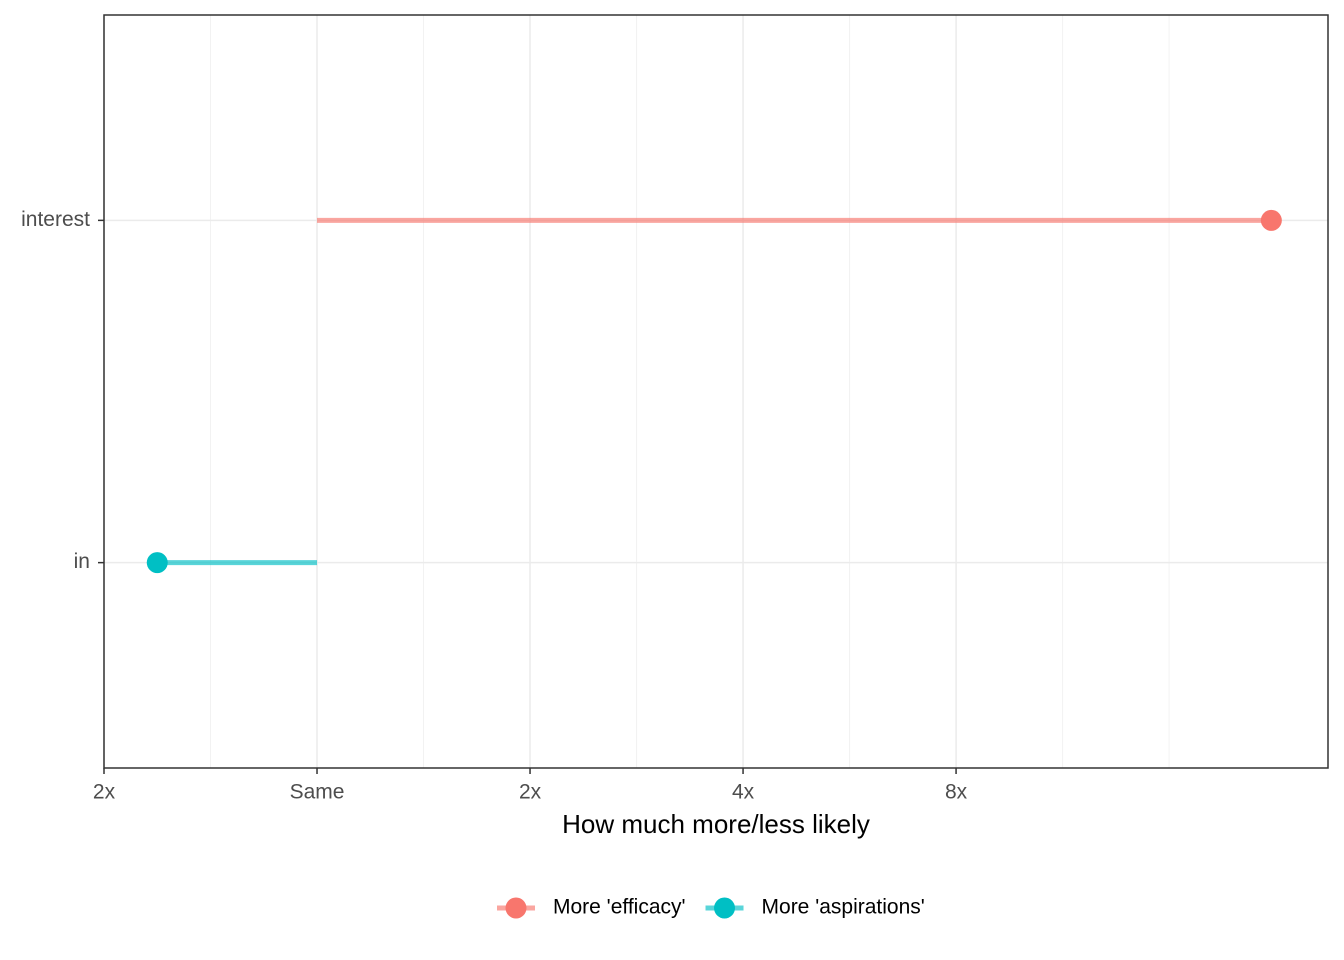 Image resolution: width=1344 pixels, height=960 pixels. What do you see at coordinates (843, 907) in the screenshot?
I see `legend-label: More 'aspirations'` at bounding box center [843, 907].